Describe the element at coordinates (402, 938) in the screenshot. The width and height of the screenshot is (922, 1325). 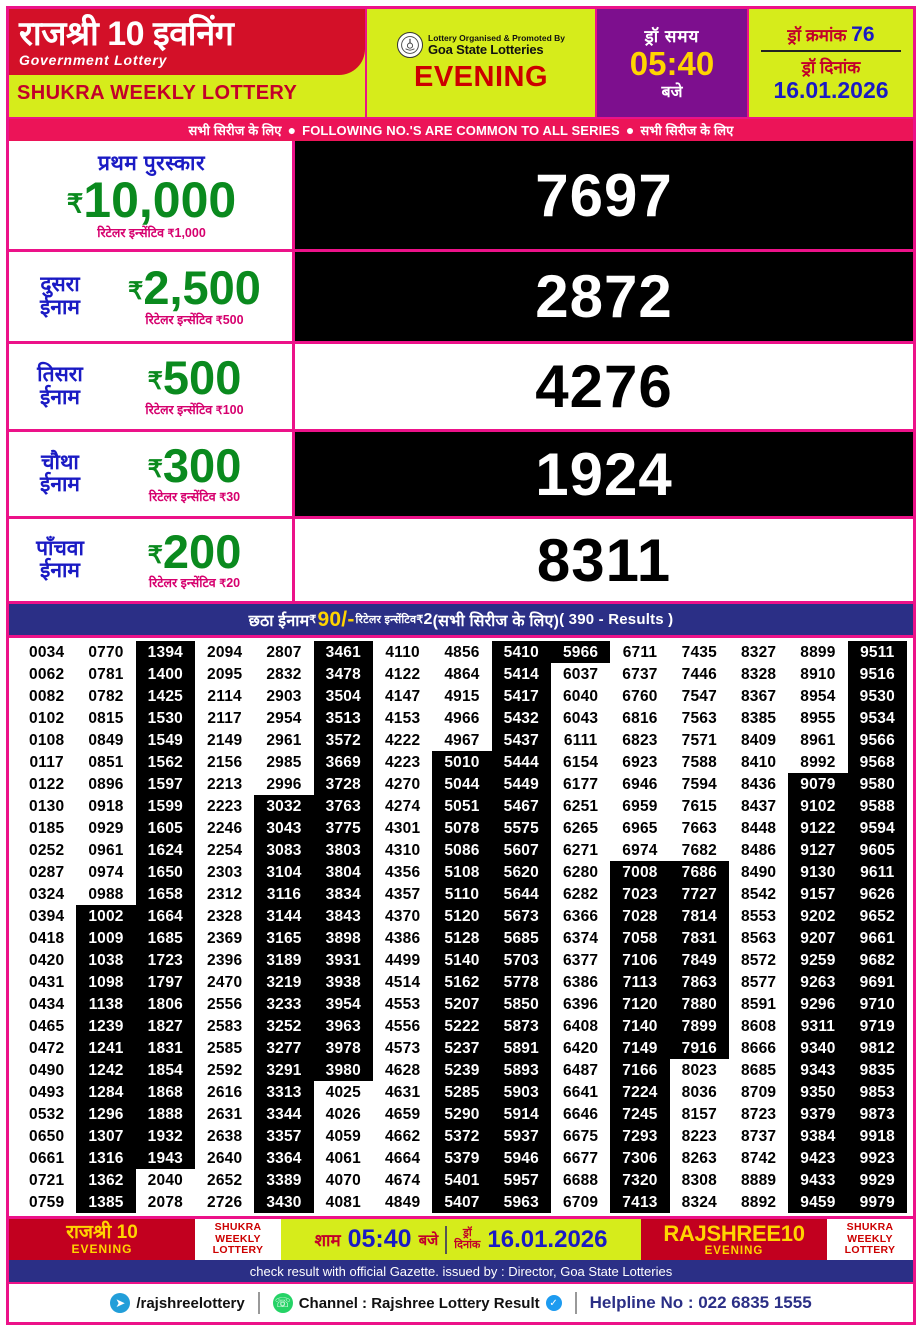
I see `grid-number-cell: 4386` at that location.